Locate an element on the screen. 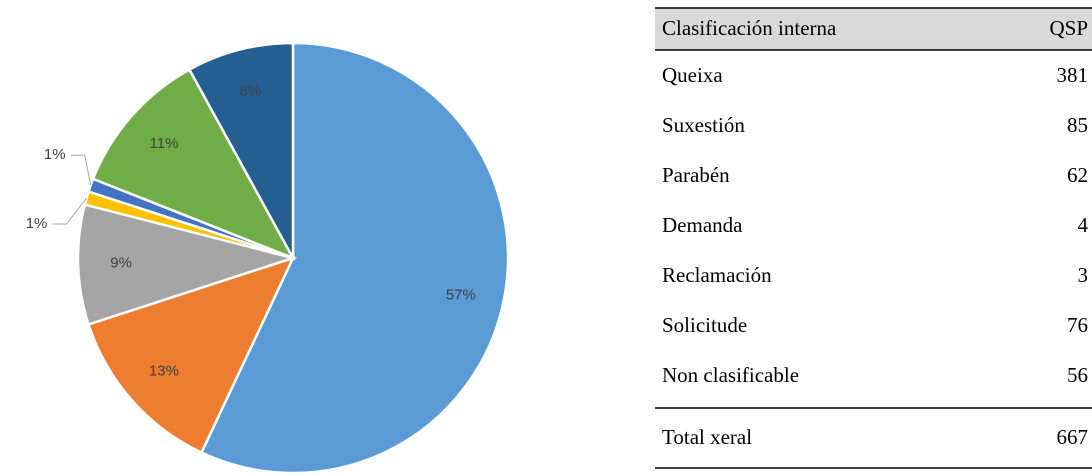 The image size is (1092, 474). row-label: Reclamación is located at coordinates (717, 275).